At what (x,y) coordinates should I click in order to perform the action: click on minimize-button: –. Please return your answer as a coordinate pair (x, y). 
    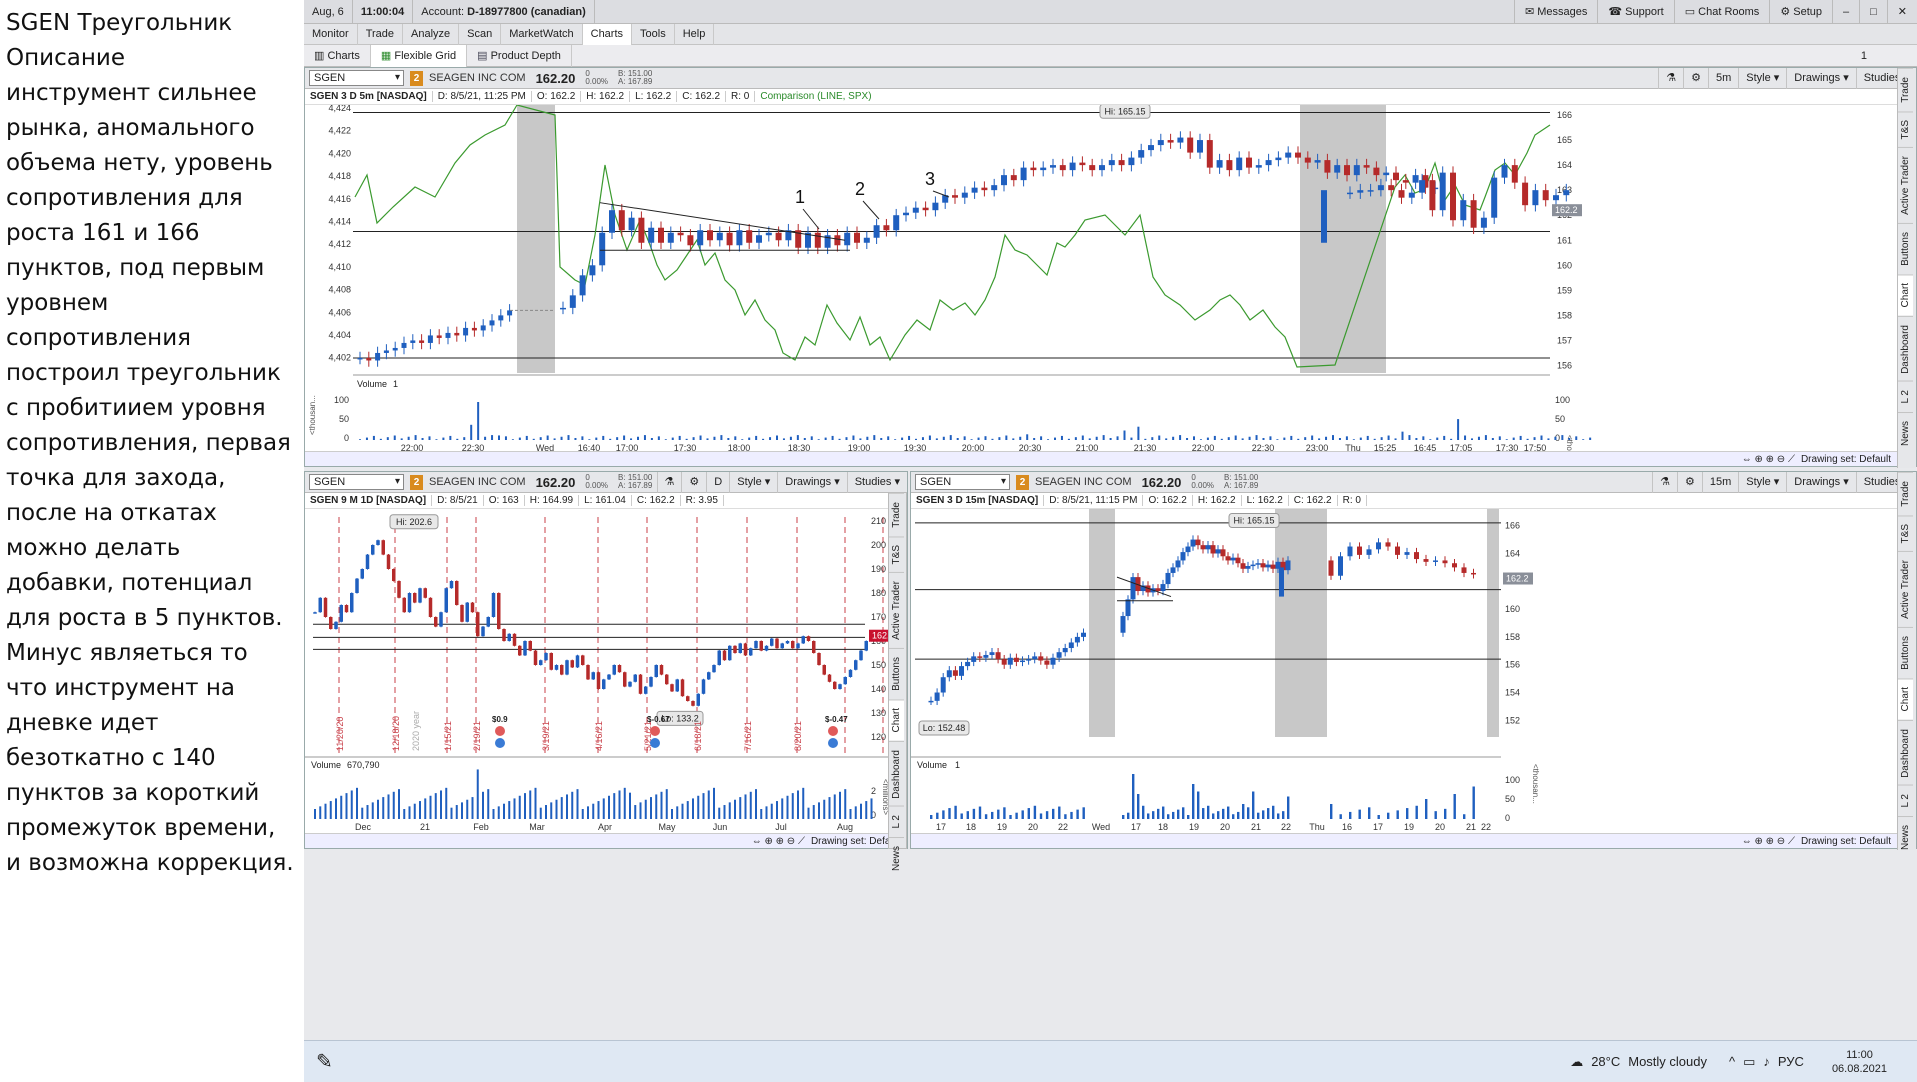
    Looking at the image, I should click on (1845, 12).